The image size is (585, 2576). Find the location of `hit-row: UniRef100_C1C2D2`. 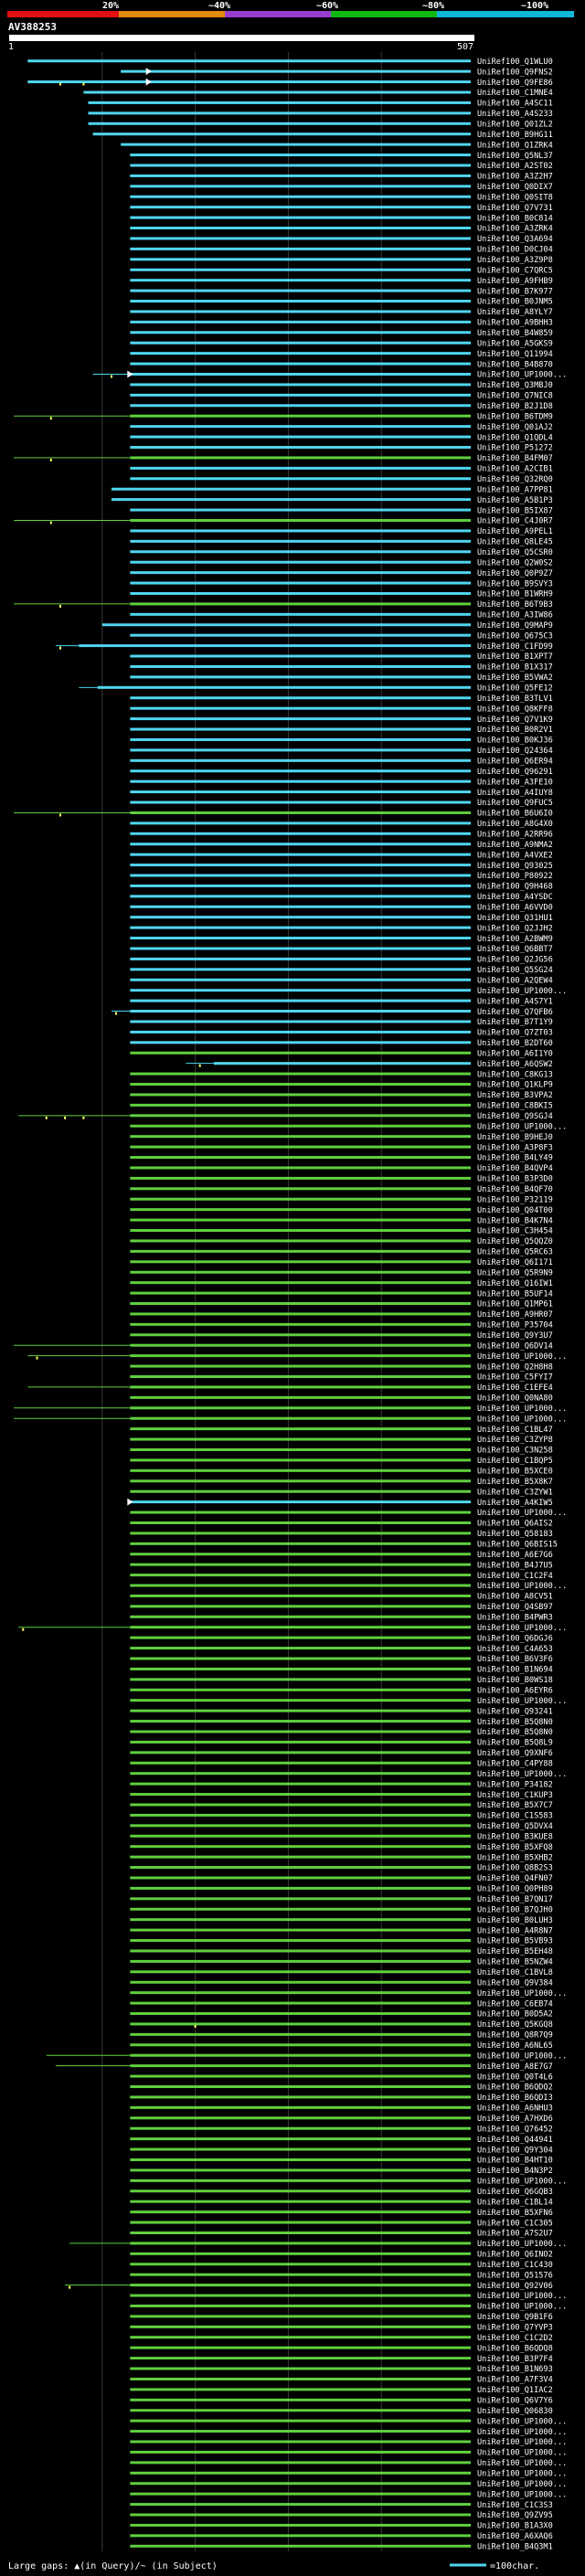

hit-row: UniRef100_C1C2D2 is located at coordinates (342, 2338).